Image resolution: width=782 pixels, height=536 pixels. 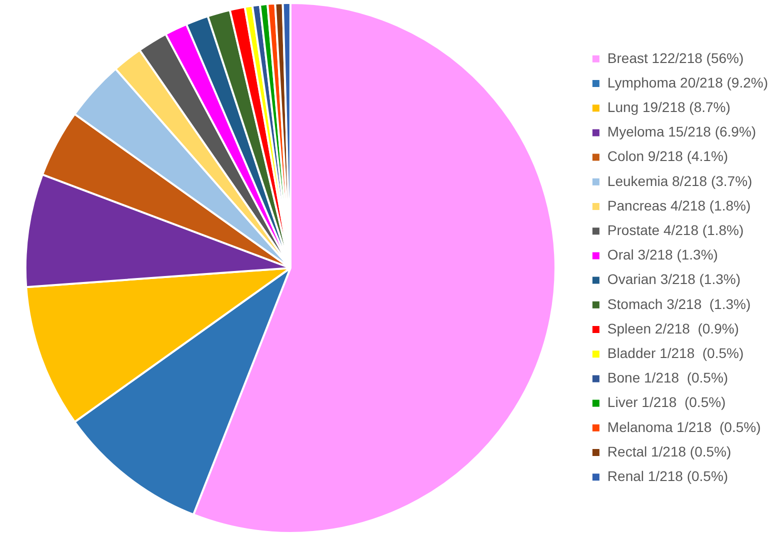 I want to click on legend-label: Pancreas 4/218 (1.8%), so click(x=679, y=205).